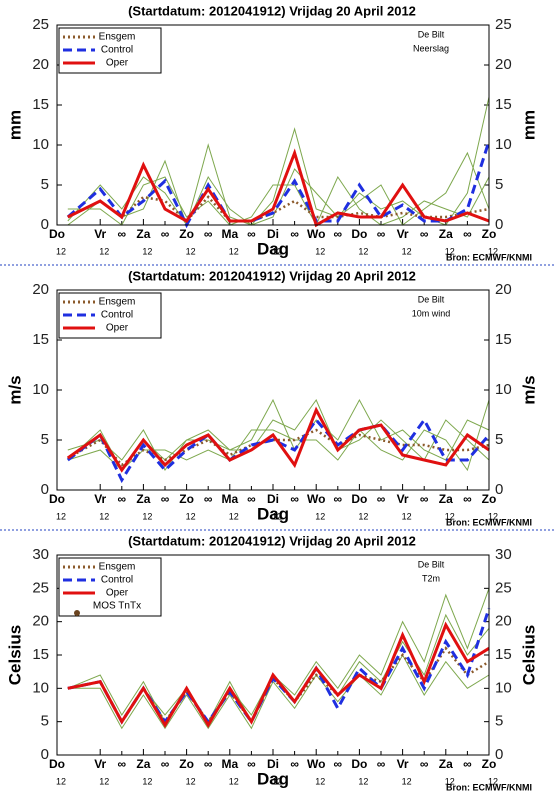 Image resolution: width=554 pixels, height=795 pixels. I want to click on x-tick-label: Wo, so click(316, 234).